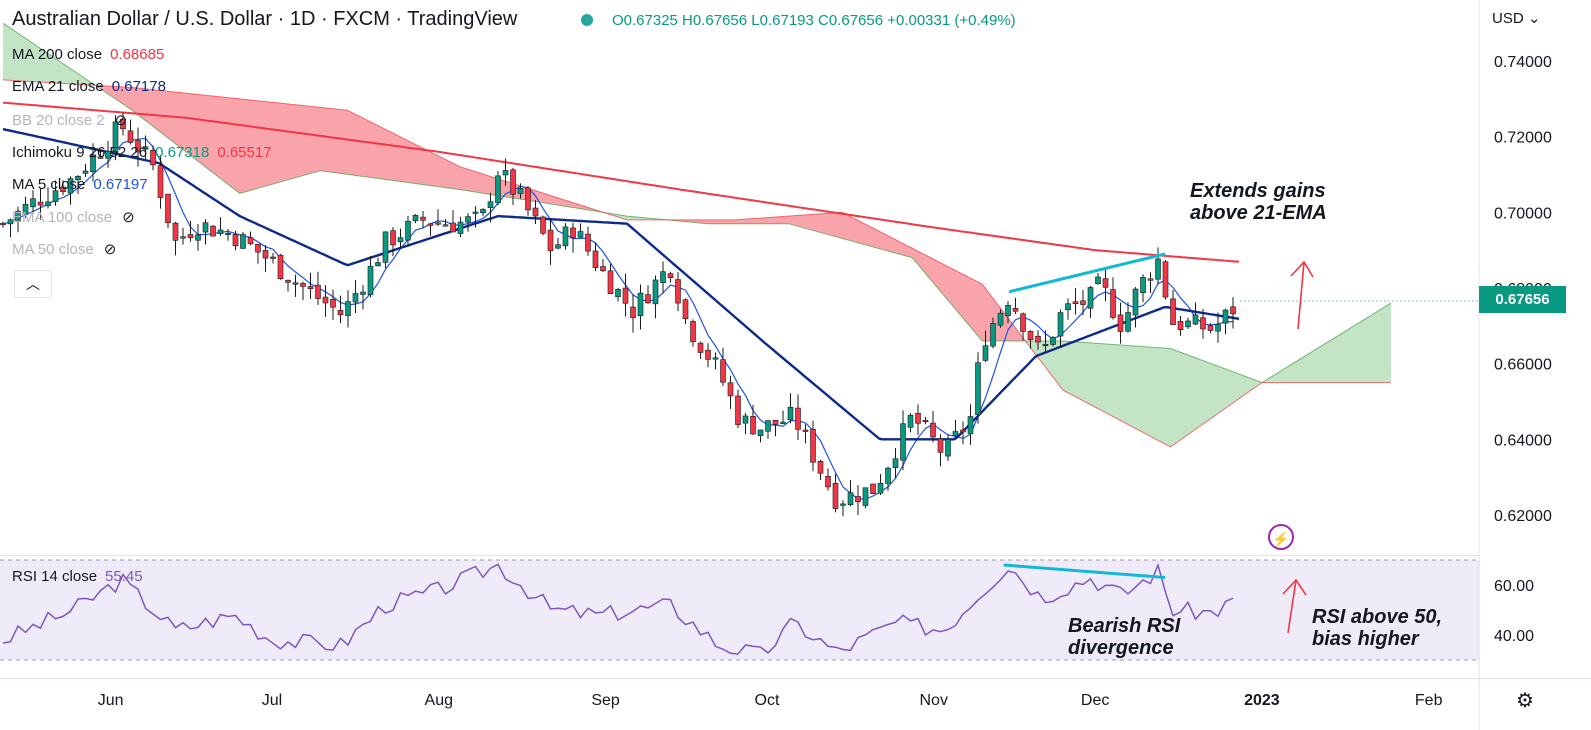 The width and height of the screenshot is (1591, 730). What do you see at coordinates (1301, 295) in the screenshot?
I see `price-arrow-line` at bounding box center [1301, 295].